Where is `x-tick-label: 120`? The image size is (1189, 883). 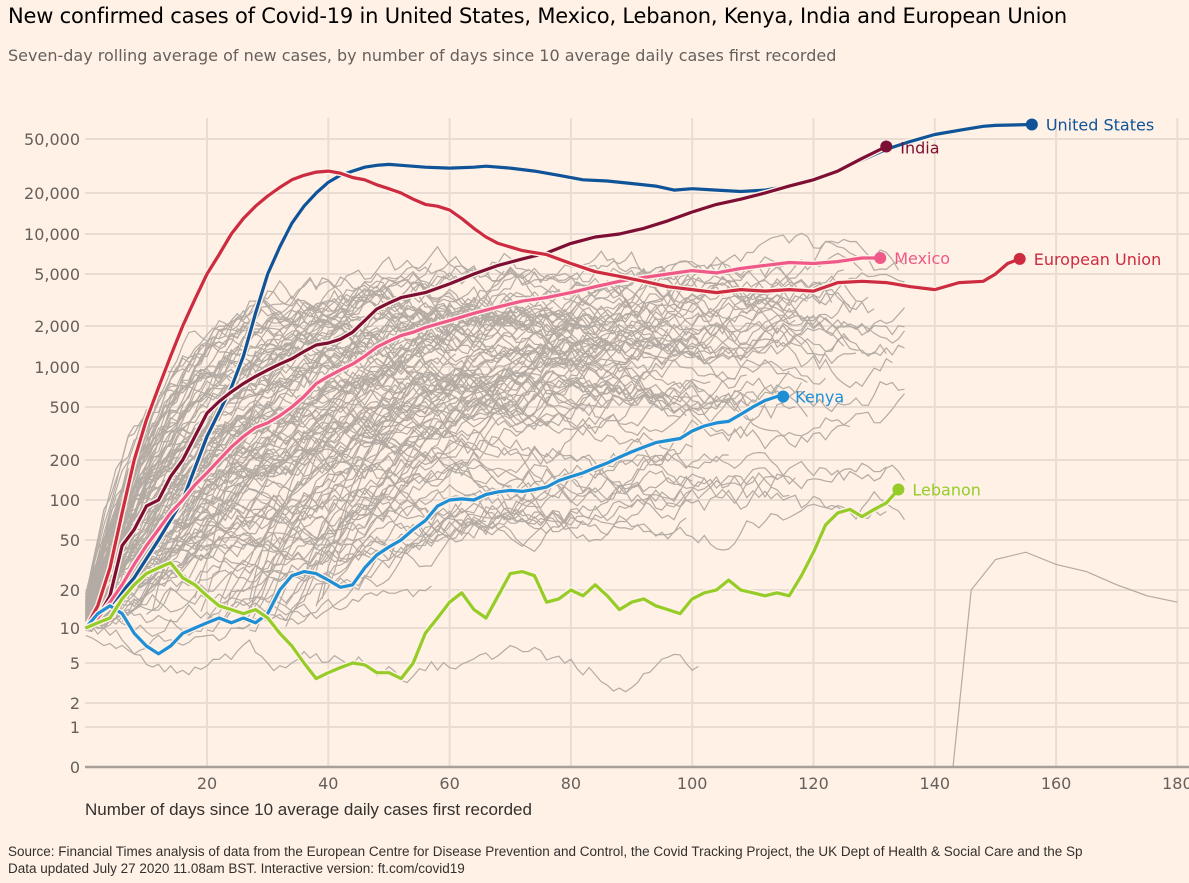 x-tick-label: 120 is located at coordinates (813, 783).